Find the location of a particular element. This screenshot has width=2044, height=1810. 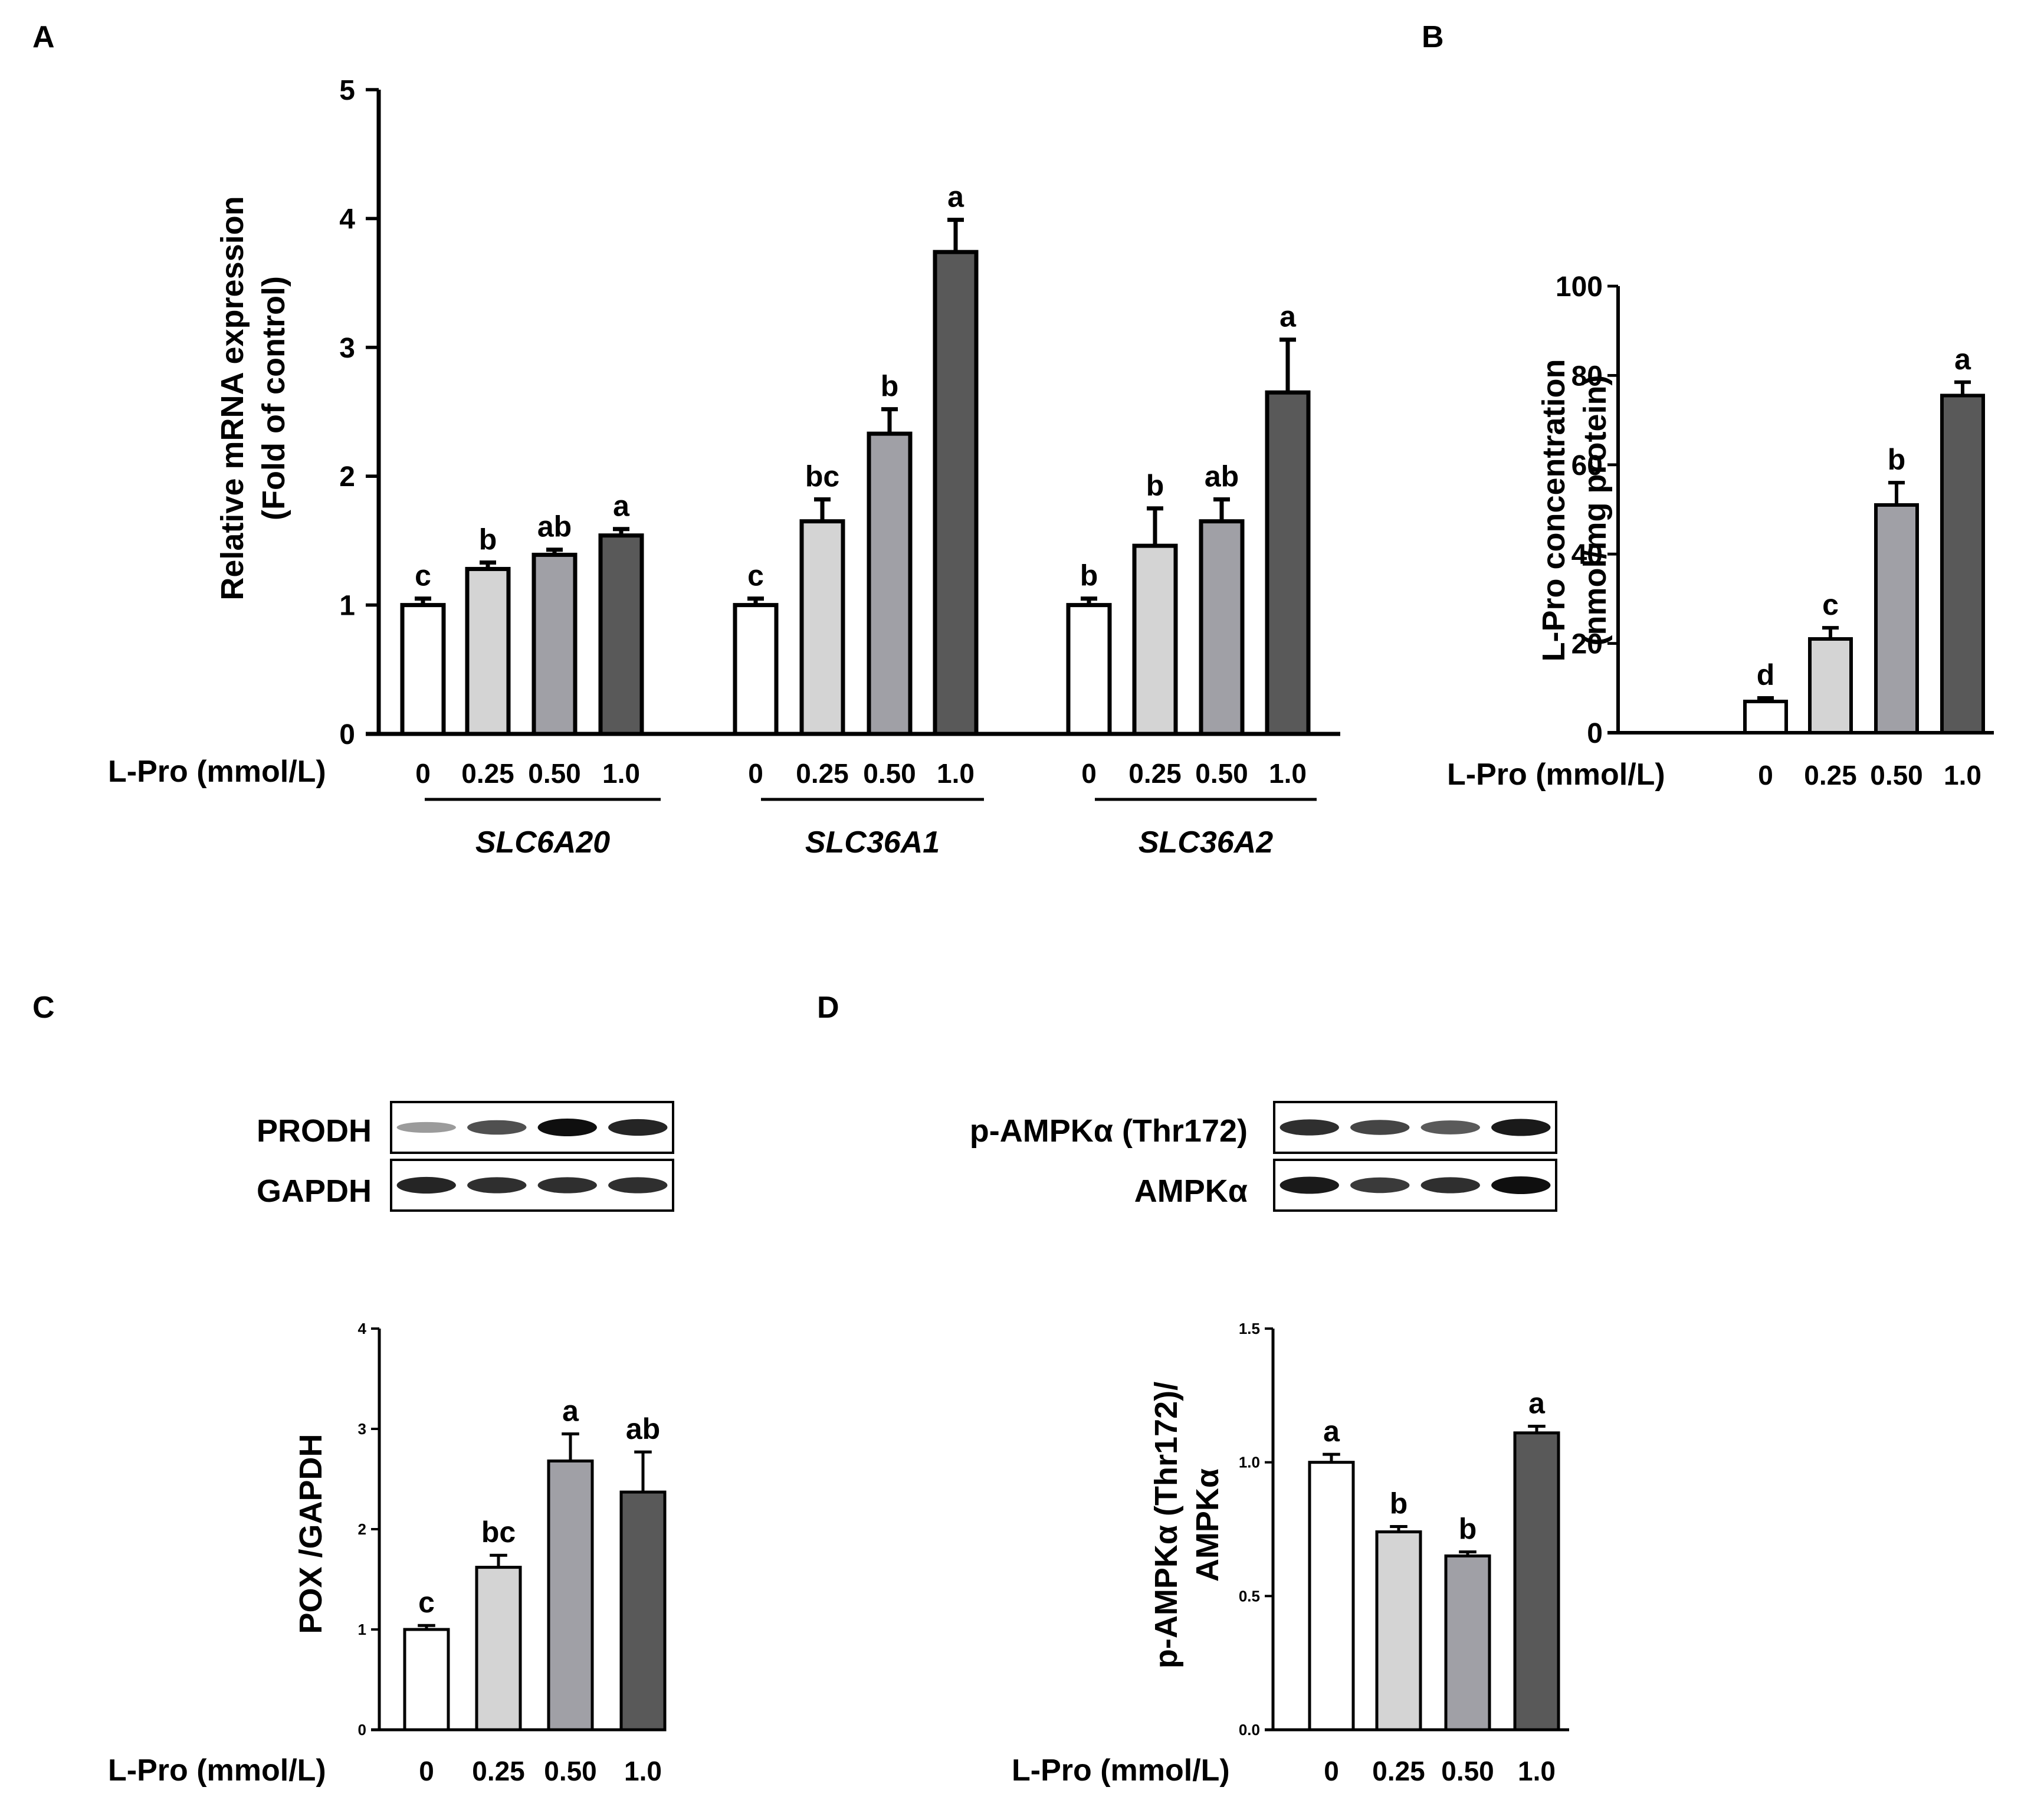

chart-a-slc36a2-sig-letter: b is located at coordinates (1155, 485).